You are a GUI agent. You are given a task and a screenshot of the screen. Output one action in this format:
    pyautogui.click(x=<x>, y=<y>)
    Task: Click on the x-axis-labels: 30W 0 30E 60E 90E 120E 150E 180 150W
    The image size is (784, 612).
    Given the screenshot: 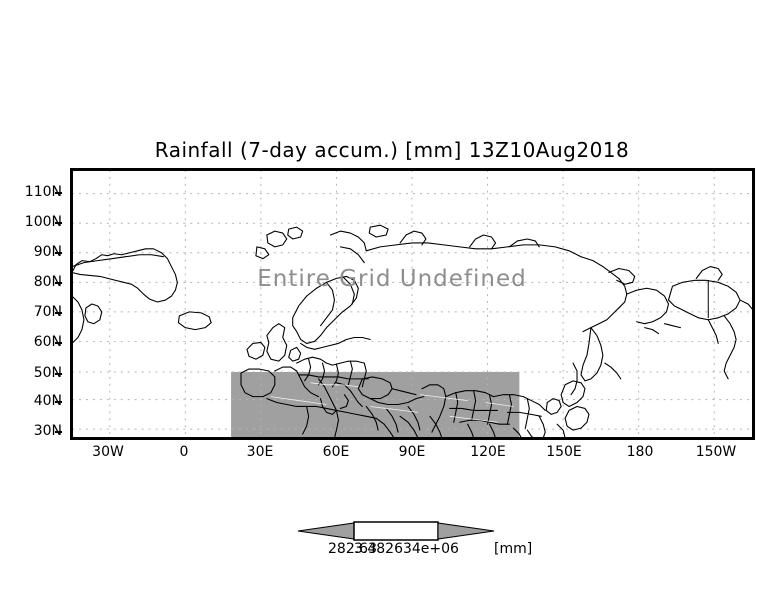 What is the action you would take?
    pyautogui.click(x=412, y=456)
    